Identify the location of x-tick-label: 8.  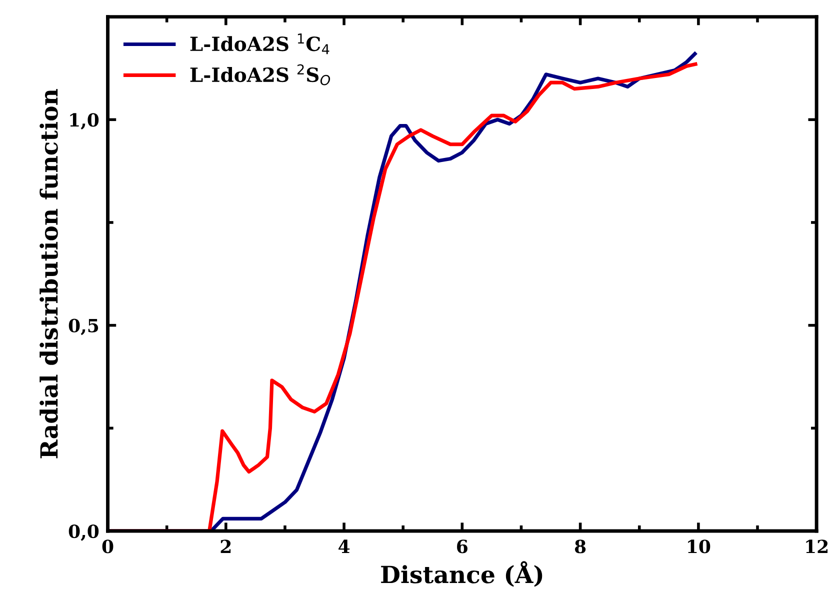
(580, 547).